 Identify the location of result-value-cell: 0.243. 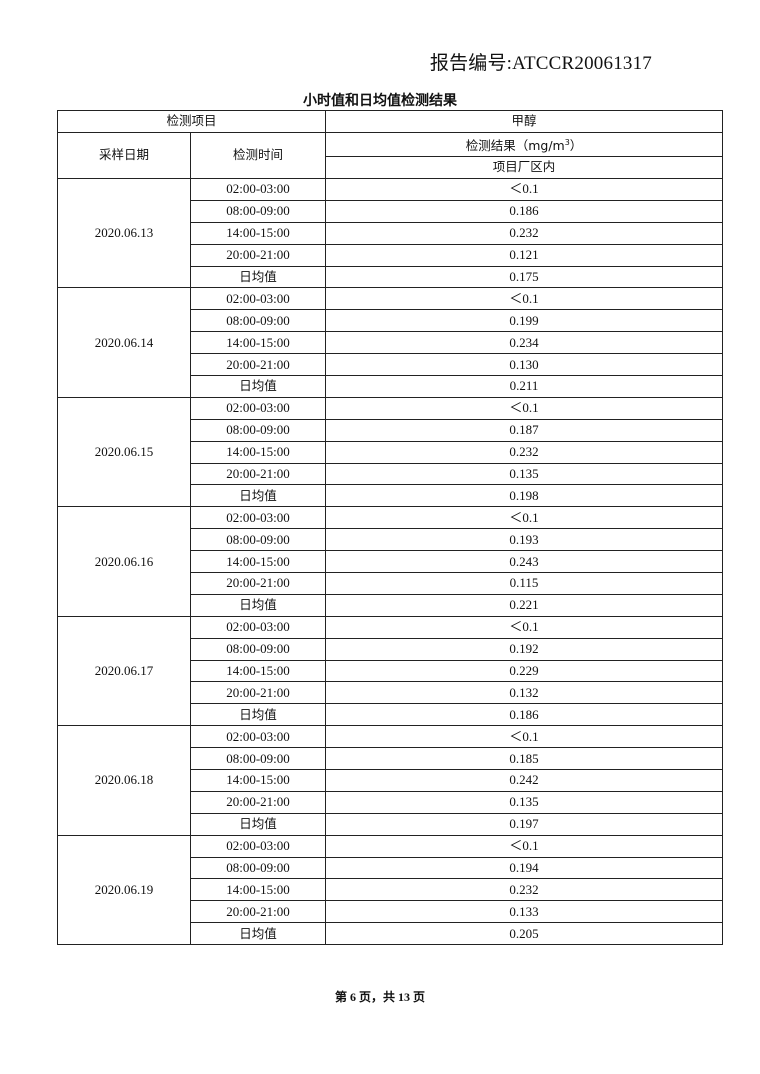
(524, 561).